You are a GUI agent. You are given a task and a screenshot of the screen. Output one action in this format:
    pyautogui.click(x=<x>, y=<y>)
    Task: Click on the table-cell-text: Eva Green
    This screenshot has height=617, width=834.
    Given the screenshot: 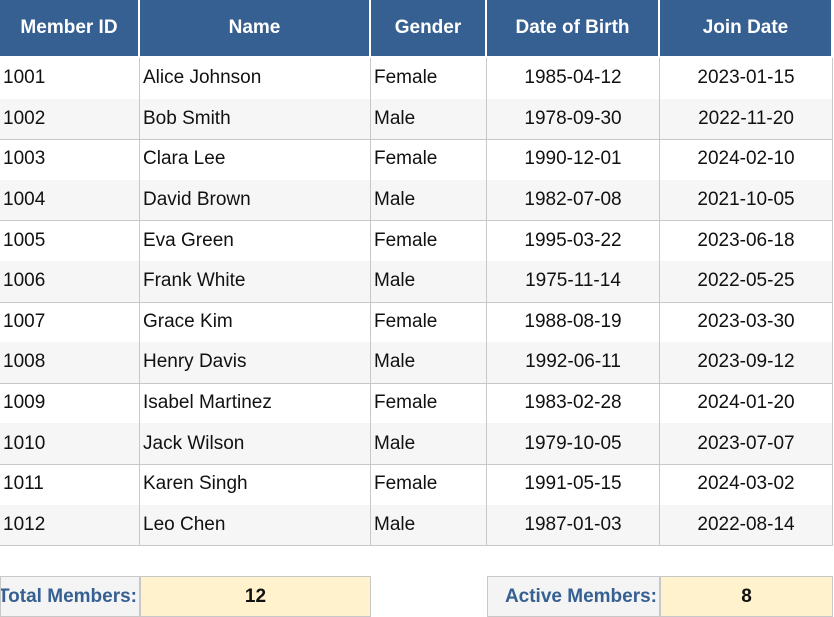 What is the action you would take?
    pyautogui.click(x=188, y=240)
    